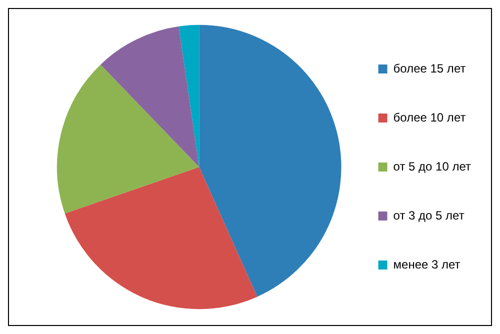  What do you see at coordinates (432, 166) in the screenshot?
I see `legend-label: от 5 до 10 лет` at bounding box center [432, 166].